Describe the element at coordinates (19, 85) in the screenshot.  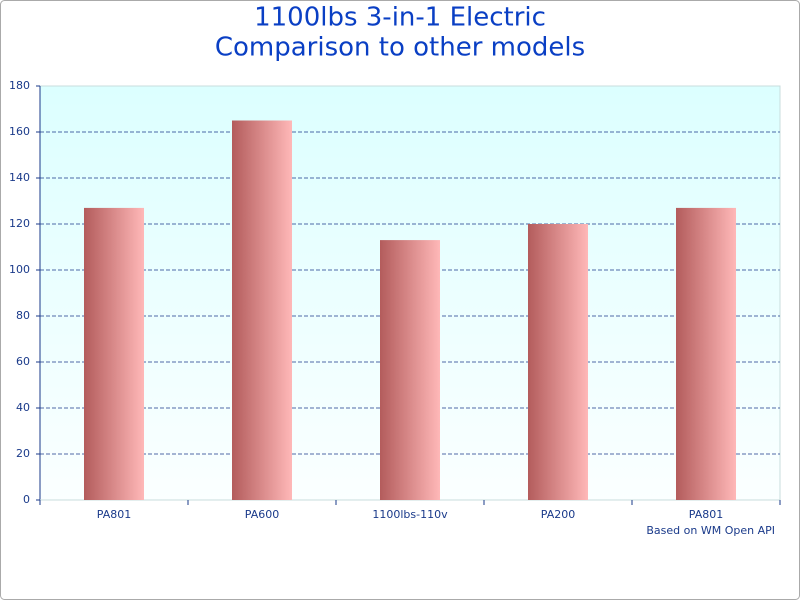
I see `y-tick-label: 180` at that location.